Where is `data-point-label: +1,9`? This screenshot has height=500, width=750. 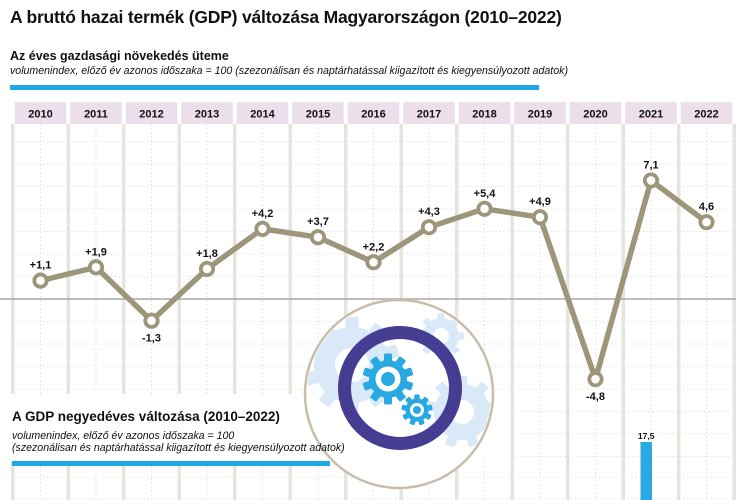 data-point-label: +1,9 is located at coordinates (96, 252).